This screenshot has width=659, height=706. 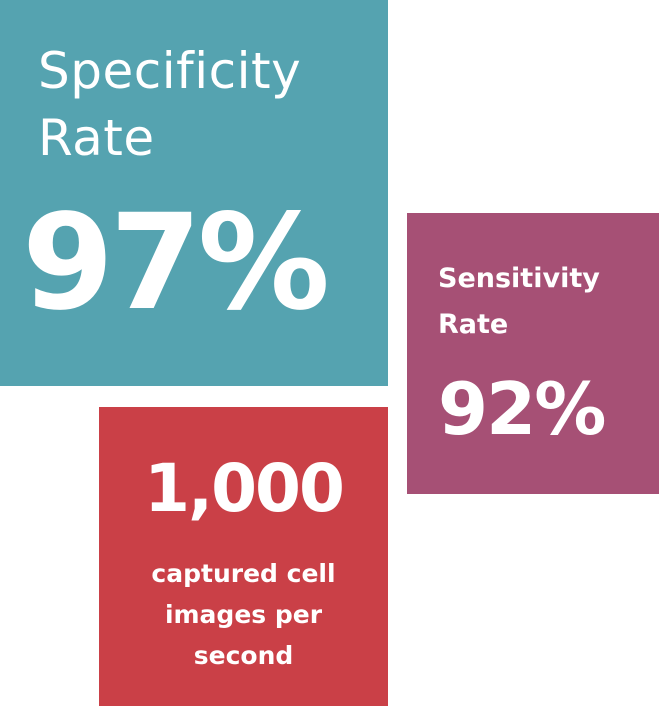 I want to click on sensitivity-label-line1: Sensitivity, so click(x=519, y=278).